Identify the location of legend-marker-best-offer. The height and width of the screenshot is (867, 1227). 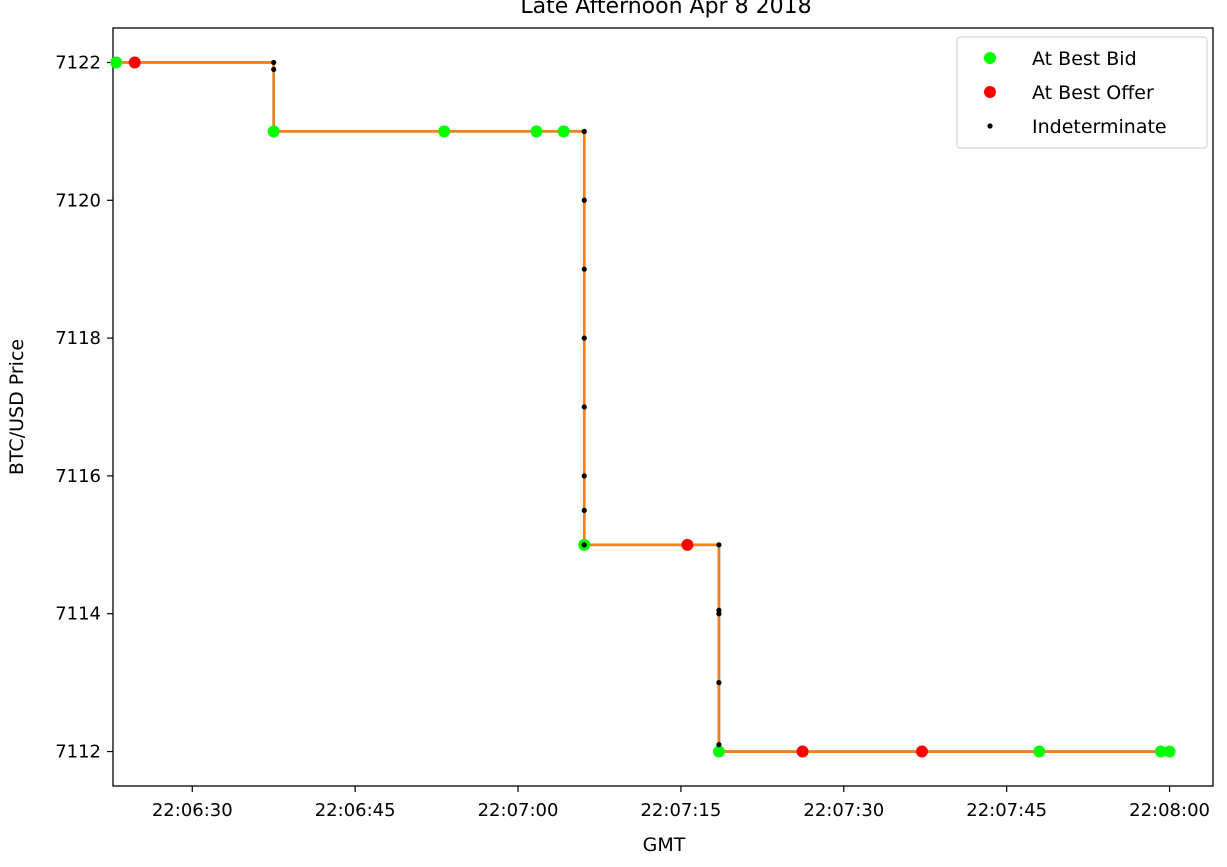
(990, 92).